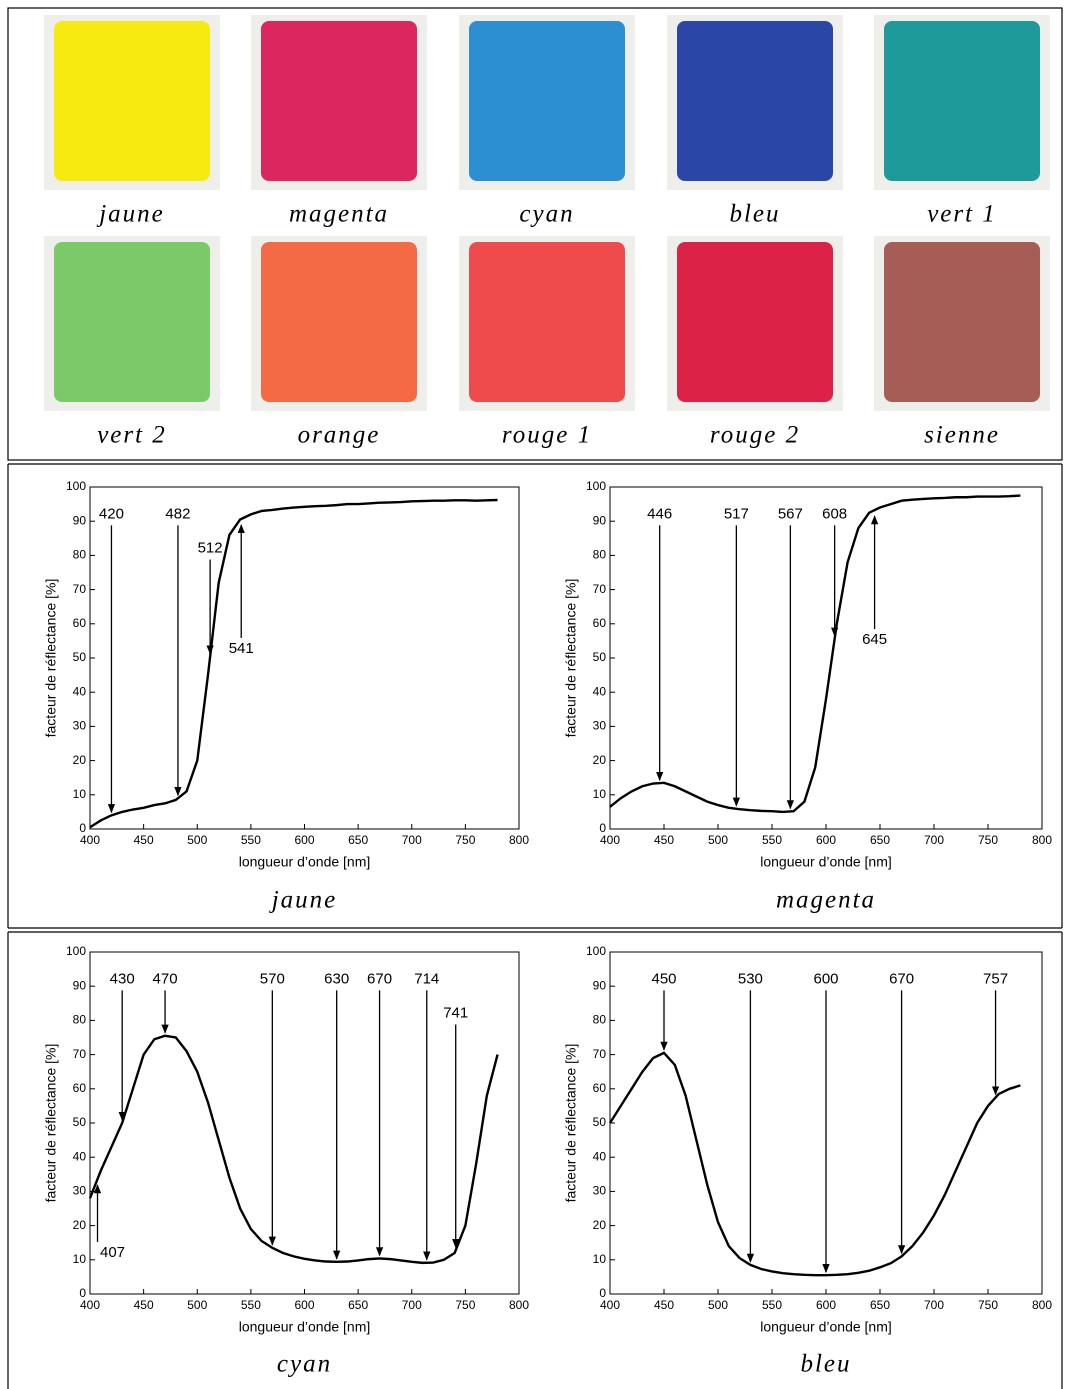 The image size is (1066, 1389). Describe the element at coordinates (241, 648) in the screenshot. I see `annotation-label: 541` at that location.